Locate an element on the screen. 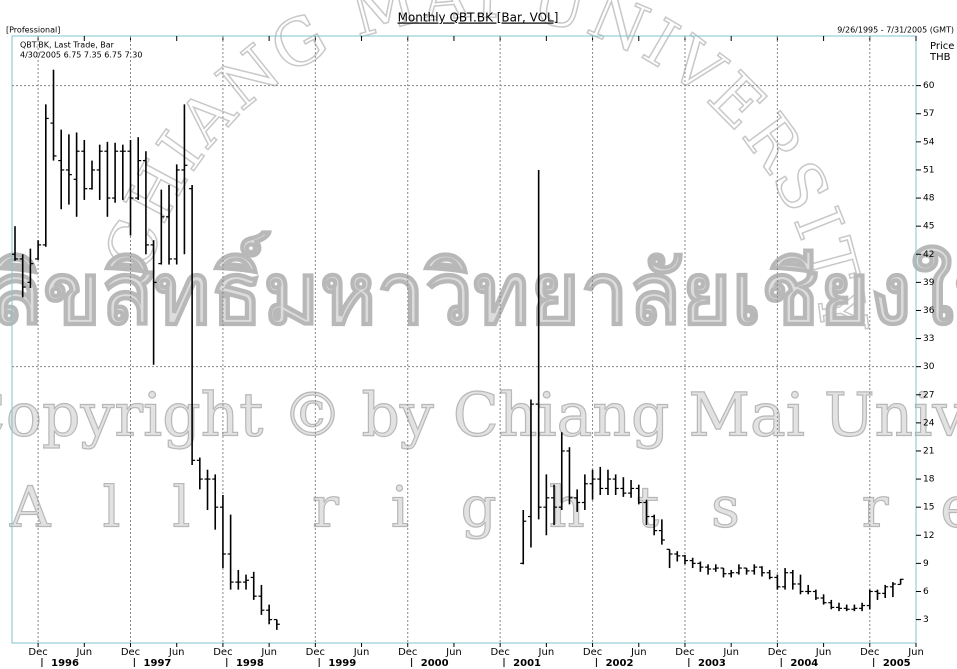 Image resolution: width=957 pixels, height=669 pixels. year-label: 2005 is located at coordinates (897, 663).